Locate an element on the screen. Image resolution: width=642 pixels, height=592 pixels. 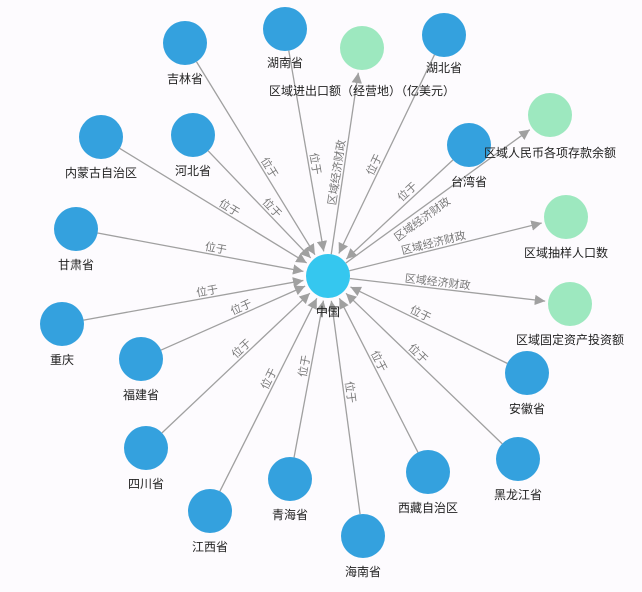
edge-hebei is located at coordinates (259, 204).